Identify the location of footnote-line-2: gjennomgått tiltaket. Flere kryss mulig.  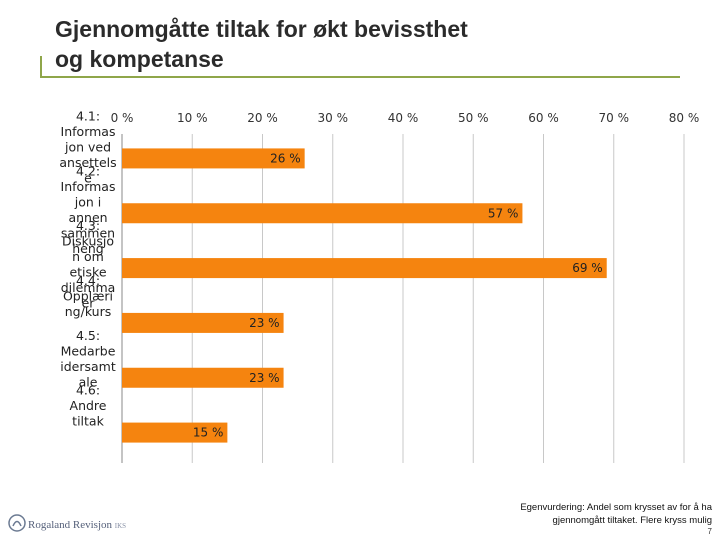
(632, 520).